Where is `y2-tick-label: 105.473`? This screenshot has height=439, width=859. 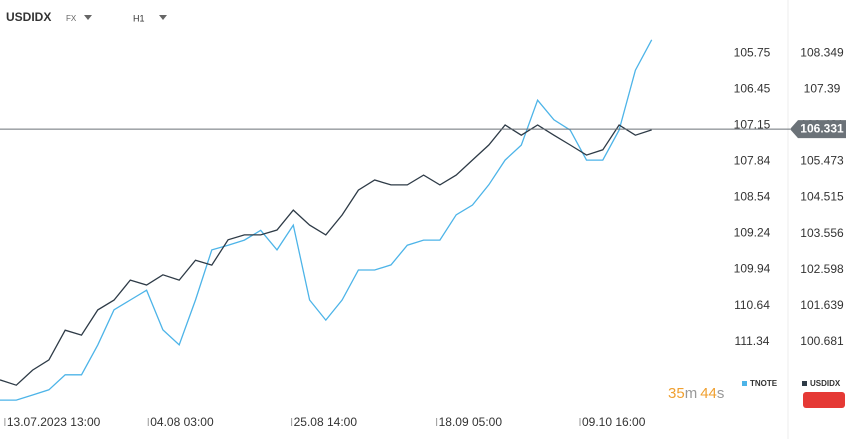
y2-tick-label: 105.473 is located at coordinates (822, 161).